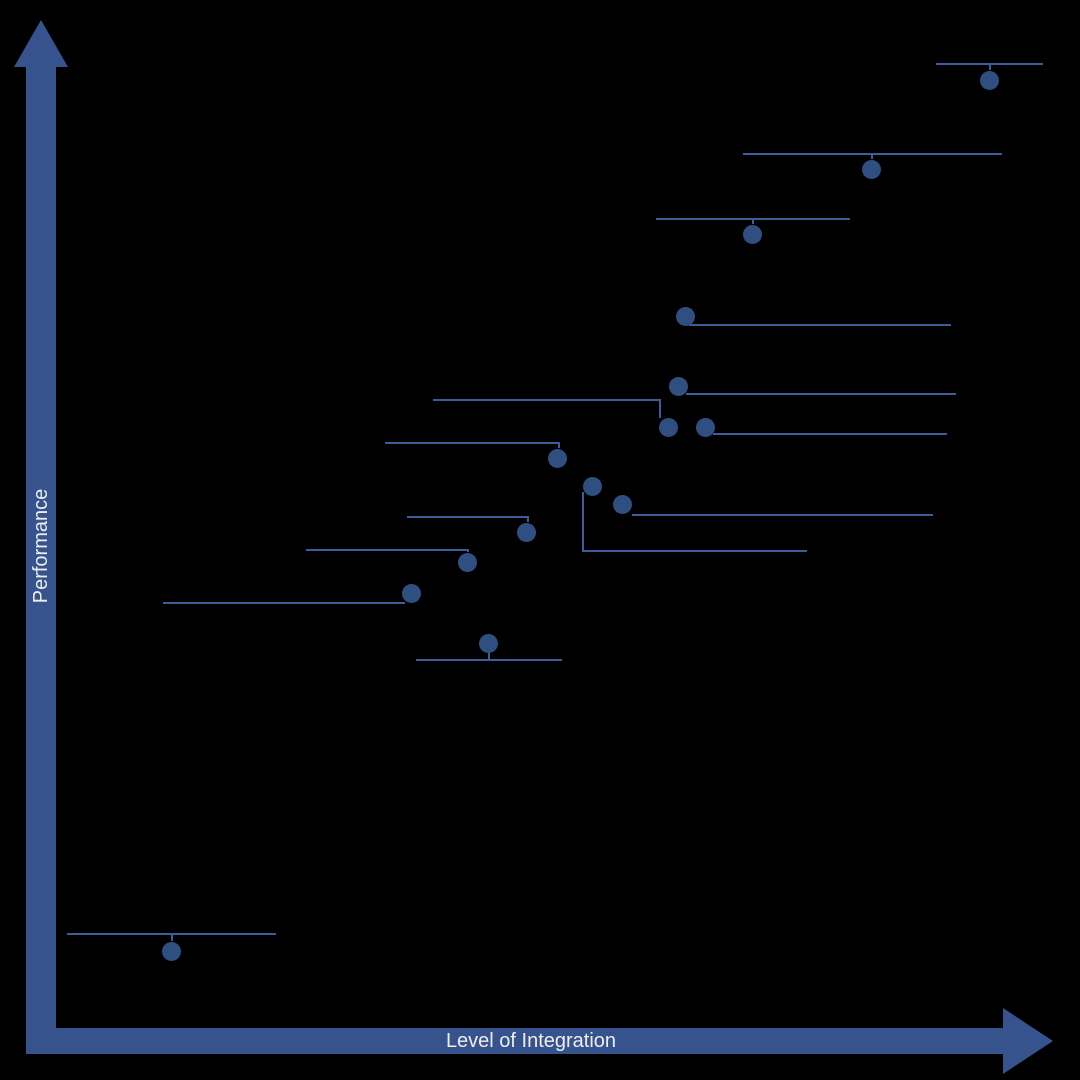 Image resolution: width=1080 pixels, height=1080 pixels. Describe the element at coordinates (1028, 1041) in the screenshot. I see `x-axis-arrowhead-icon` at that location.